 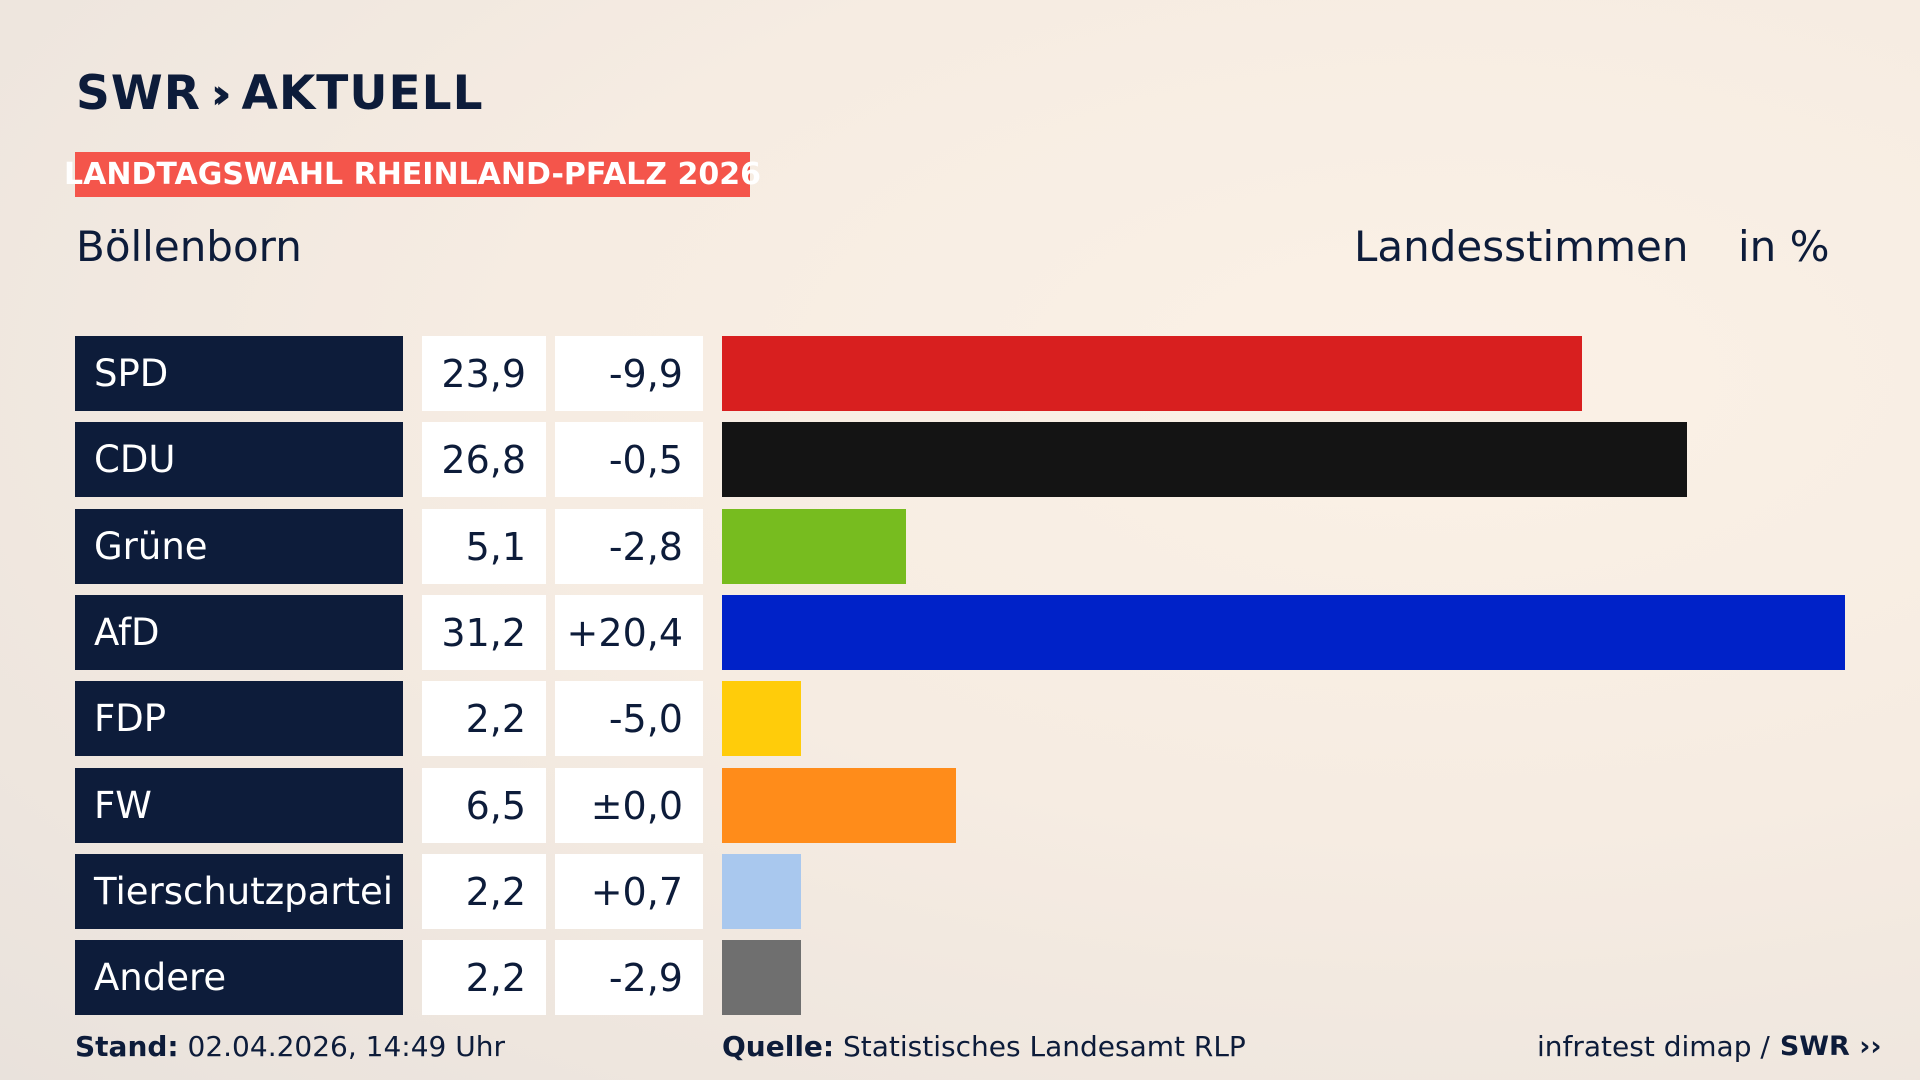 I want to click on source: Quelle: Statistisches Landesamt RLP, so click(x=984, y=1046).